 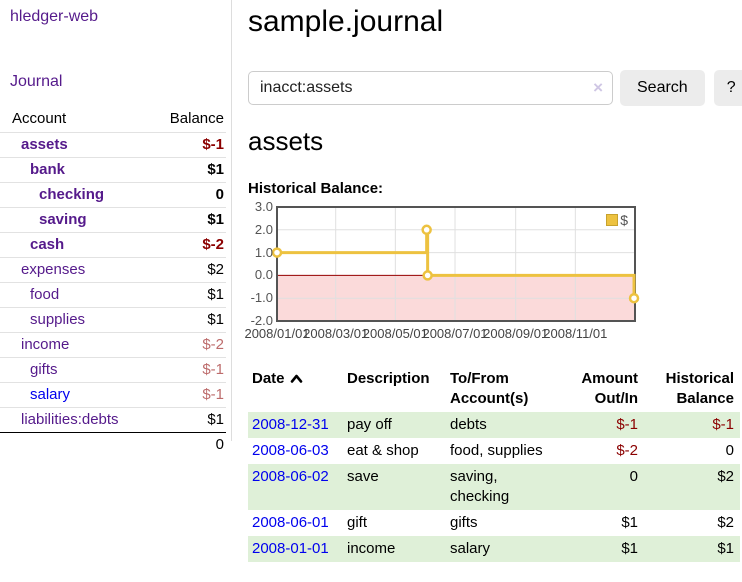 What do you see at coordinates (63, 219) in the screenshot?
I see `account-link: saving` at bounding box center [63, 219].